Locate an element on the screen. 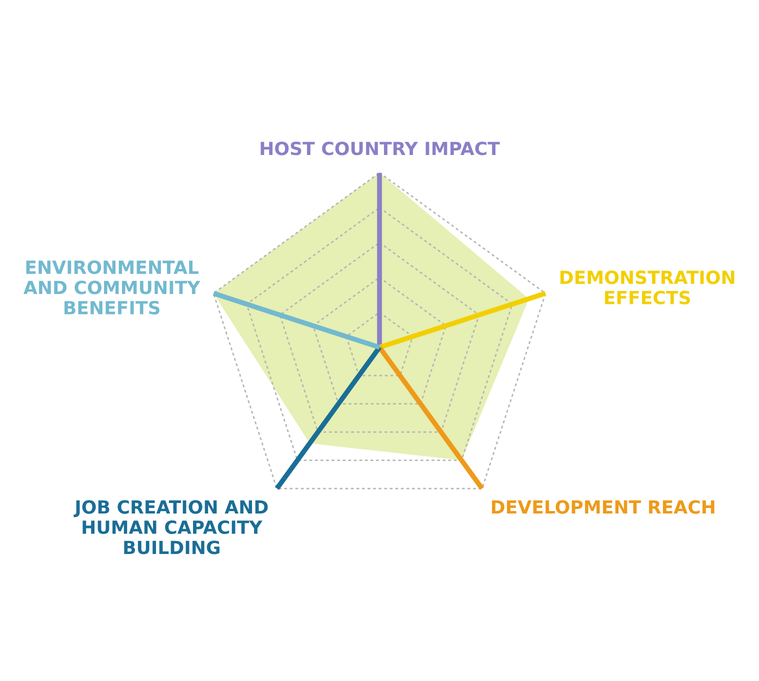  spoke-label: HOST COUNTRY IMPACT is located at coordinates (380, 149).